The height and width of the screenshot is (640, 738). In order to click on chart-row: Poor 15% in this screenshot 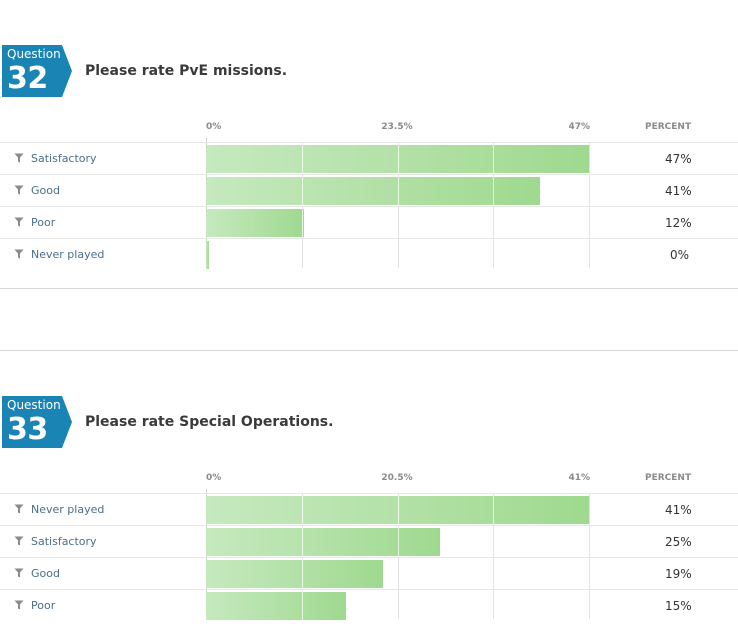, I will do `click(369, 605)`.